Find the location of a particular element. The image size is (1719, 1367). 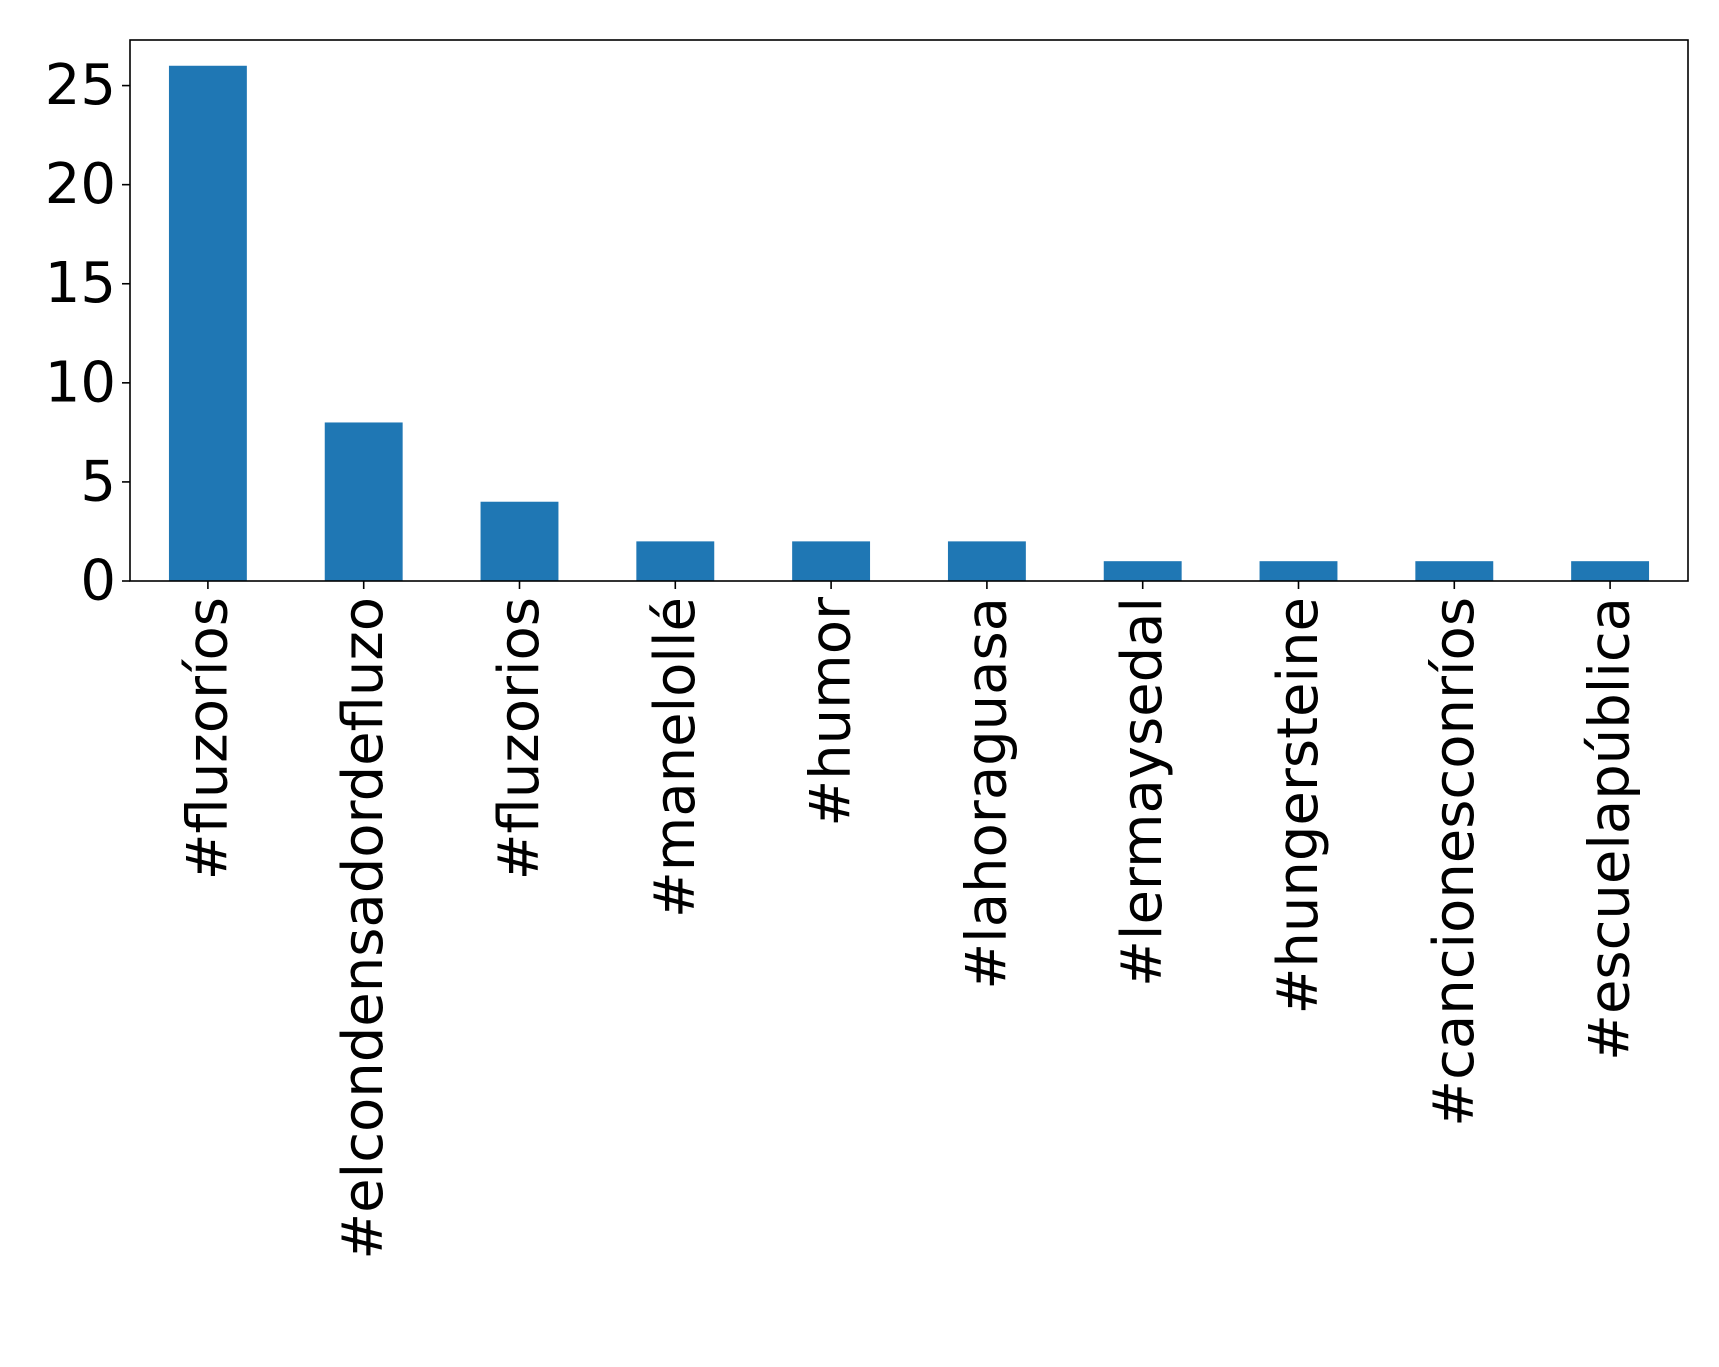

x-tick-label: #manelollé is located at coordinates (675, 757).